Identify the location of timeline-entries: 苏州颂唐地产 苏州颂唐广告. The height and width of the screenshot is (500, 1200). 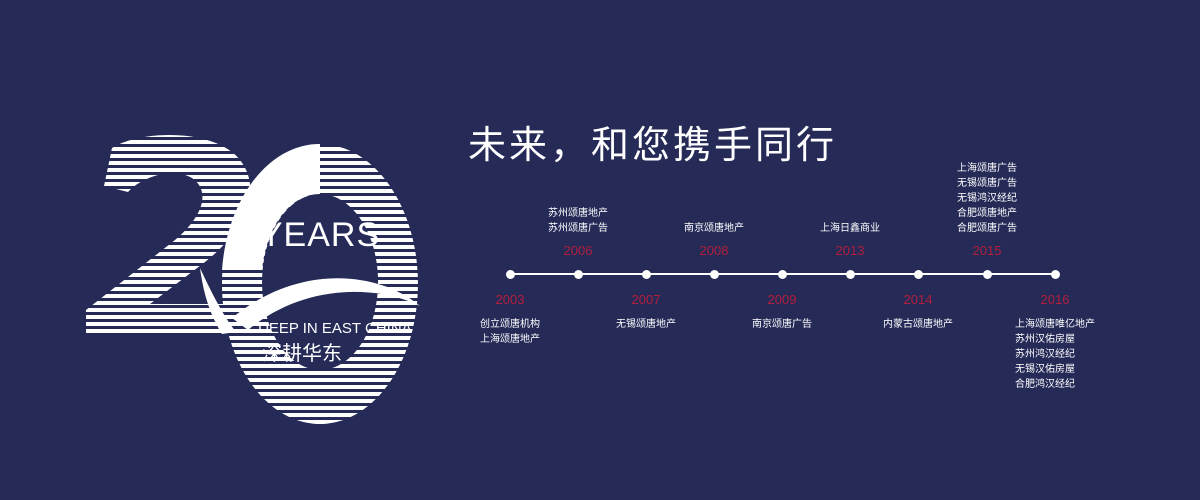
(578, 221).